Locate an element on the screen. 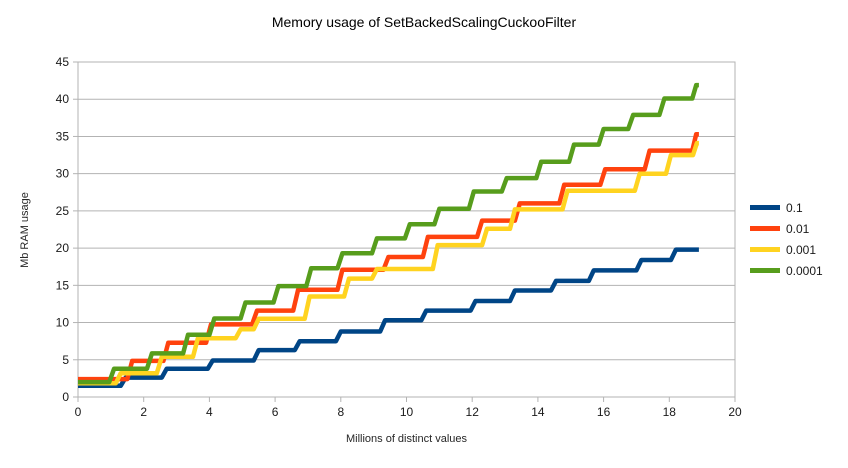 This screenshot has height=468, width=848. x-tick-label: 16 is located at coordinates (604, 412).